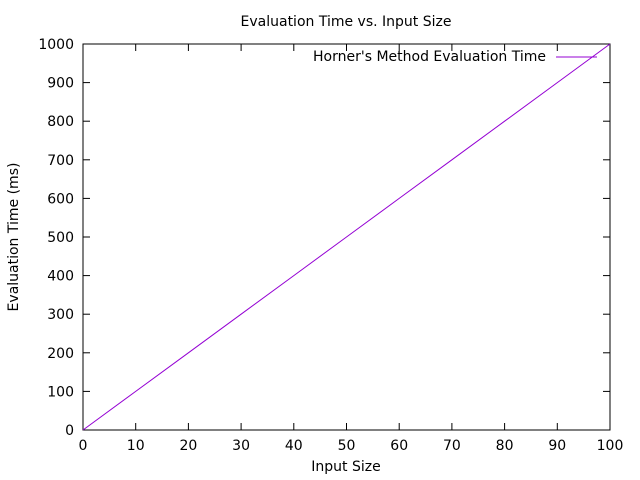  Describe the element at coordinates (60, 392) in the screenshot. I see `y-tick-label-100: 100` at that location.